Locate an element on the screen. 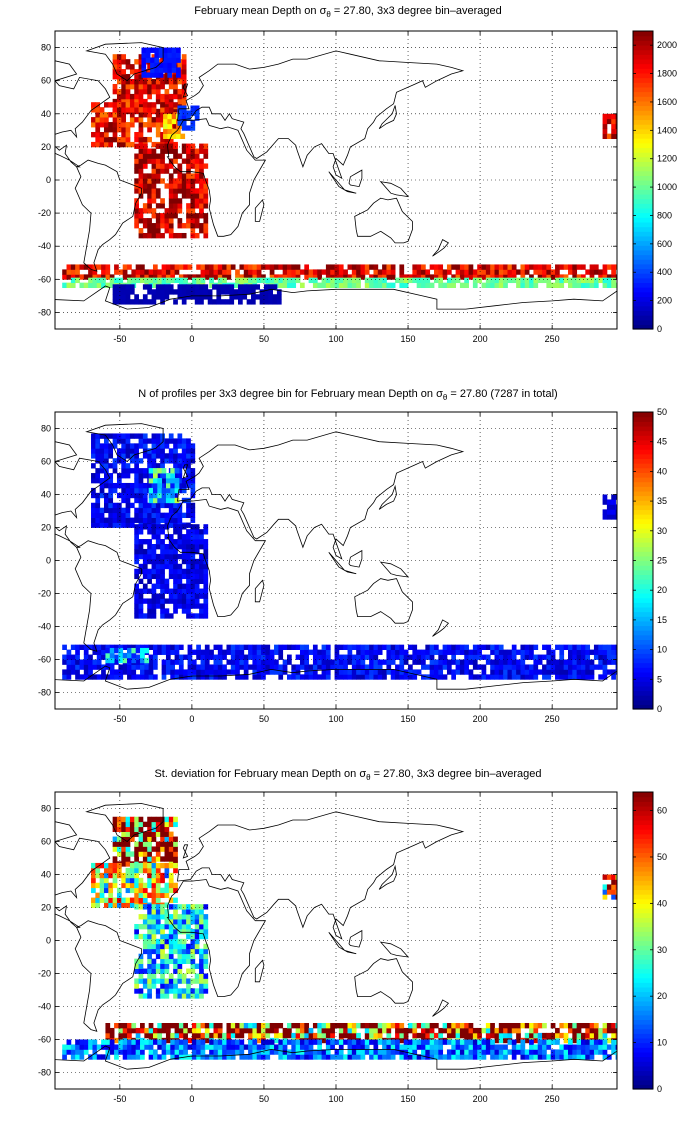 The height and width of the screenshot is (1140, 696). y-tick-label: 0 is located at coordinates (48, 180).